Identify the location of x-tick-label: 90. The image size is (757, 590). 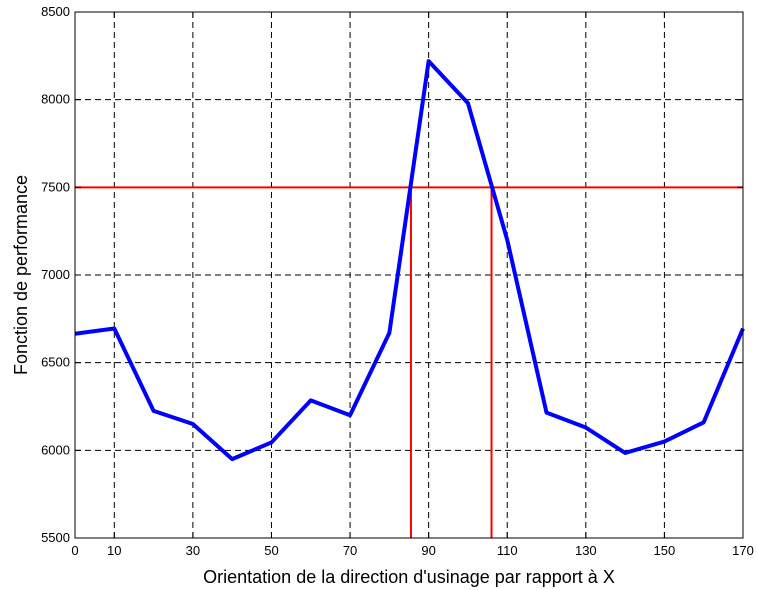
(428, 550).